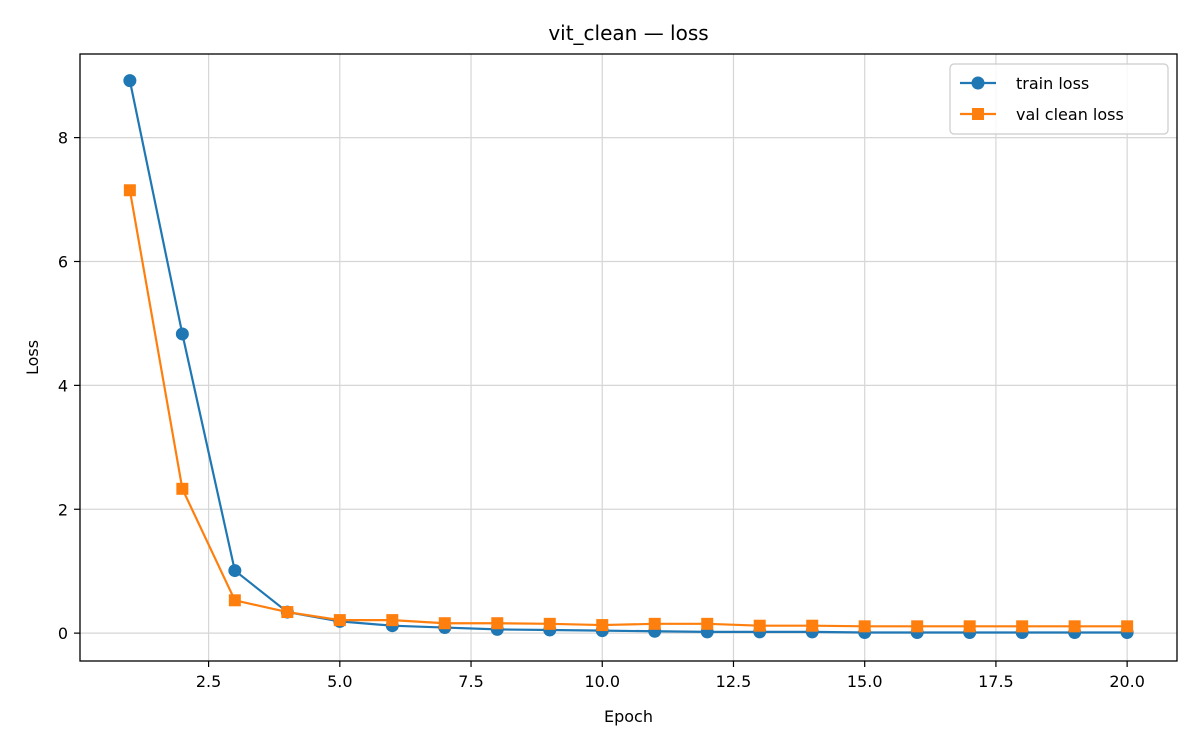  Describe the element at coordinates (865, 681) in the screenshot. I see `x-tick-label: 15.0` at that location.